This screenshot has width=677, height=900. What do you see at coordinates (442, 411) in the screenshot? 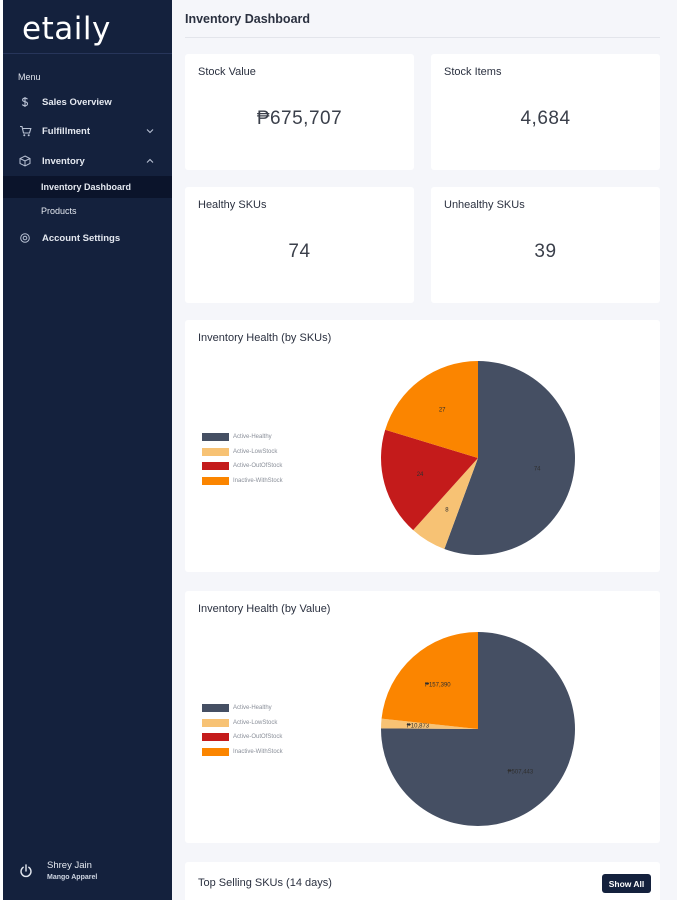
I see `pie-value-label: 27` at bounding box center [442, 411].